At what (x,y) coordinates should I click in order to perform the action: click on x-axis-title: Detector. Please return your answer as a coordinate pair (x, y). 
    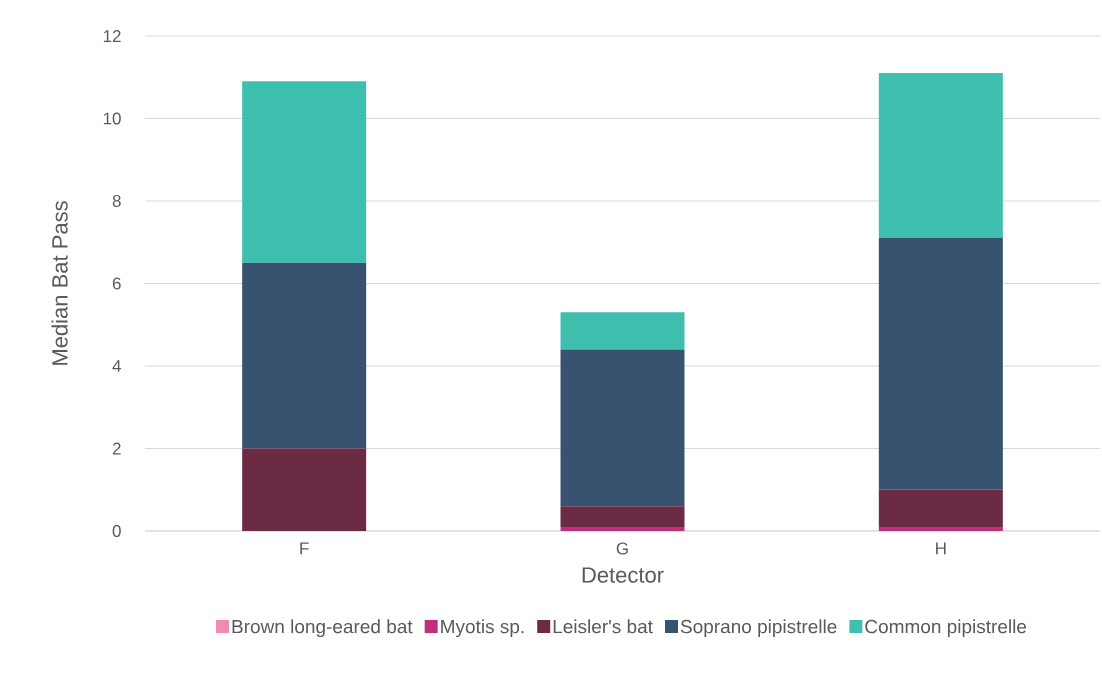
    Looking at the image, I should click on (623, 575).